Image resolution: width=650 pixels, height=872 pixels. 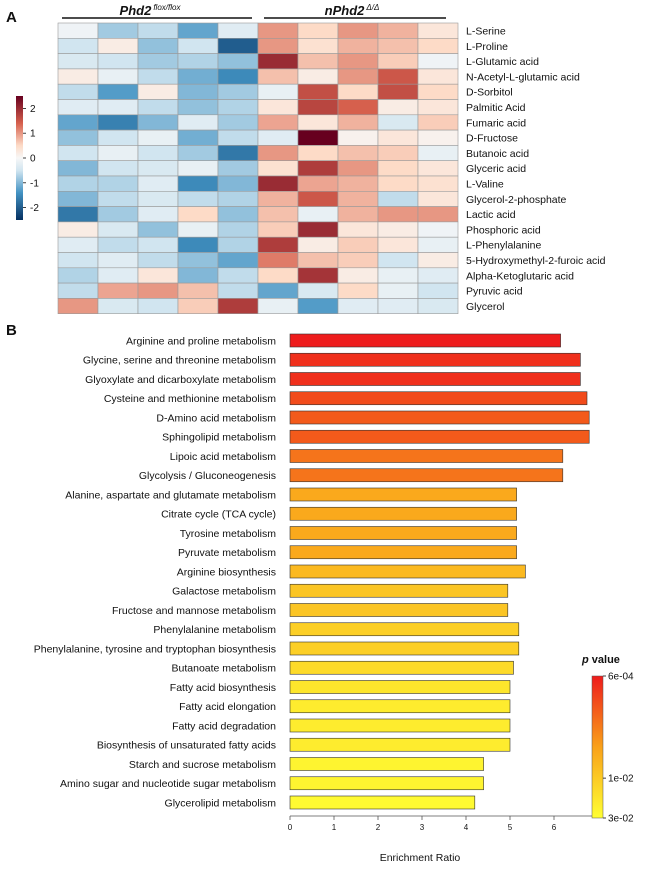 I want to click on heatmap-row-label: Butanoic acid, so click(x=497, y=154).